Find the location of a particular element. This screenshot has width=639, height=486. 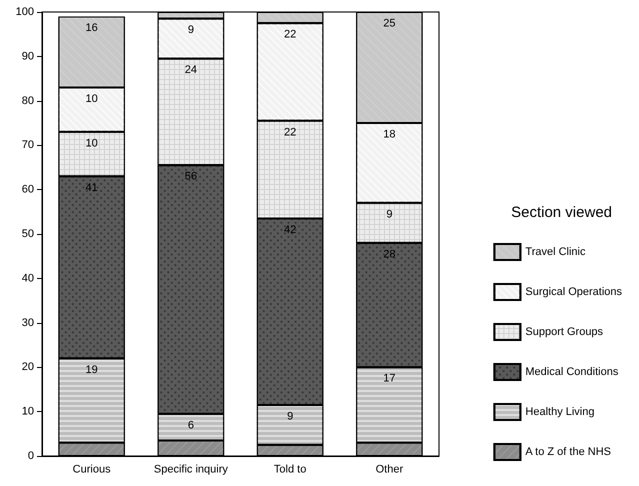

x-tick-label: Specific inquiry is located at coordinates (191, 470).